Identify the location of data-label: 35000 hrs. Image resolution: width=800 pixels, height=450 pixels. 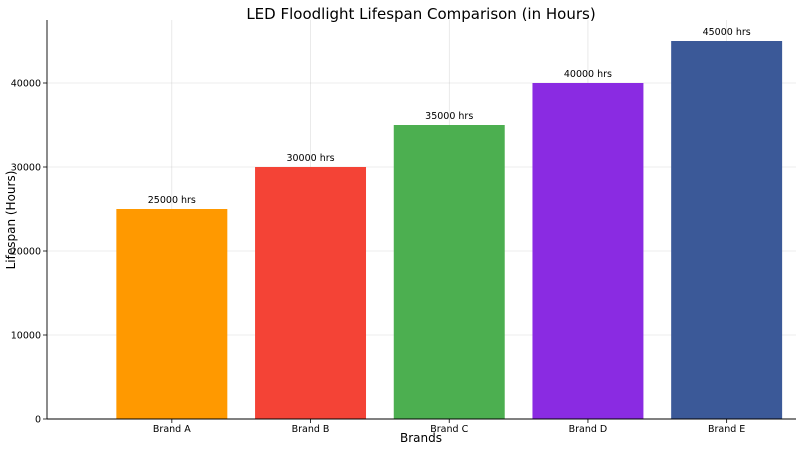
(449, 116).